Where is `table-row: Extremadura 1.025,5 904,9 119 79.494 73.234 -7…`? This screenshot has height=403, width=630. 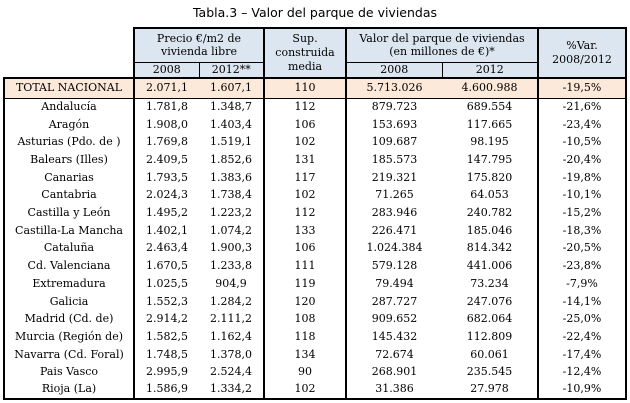
table-row: Extremadura 1.025,5 904,9 119 79.494 73.234 -7… is located at coordinates (315, 283).